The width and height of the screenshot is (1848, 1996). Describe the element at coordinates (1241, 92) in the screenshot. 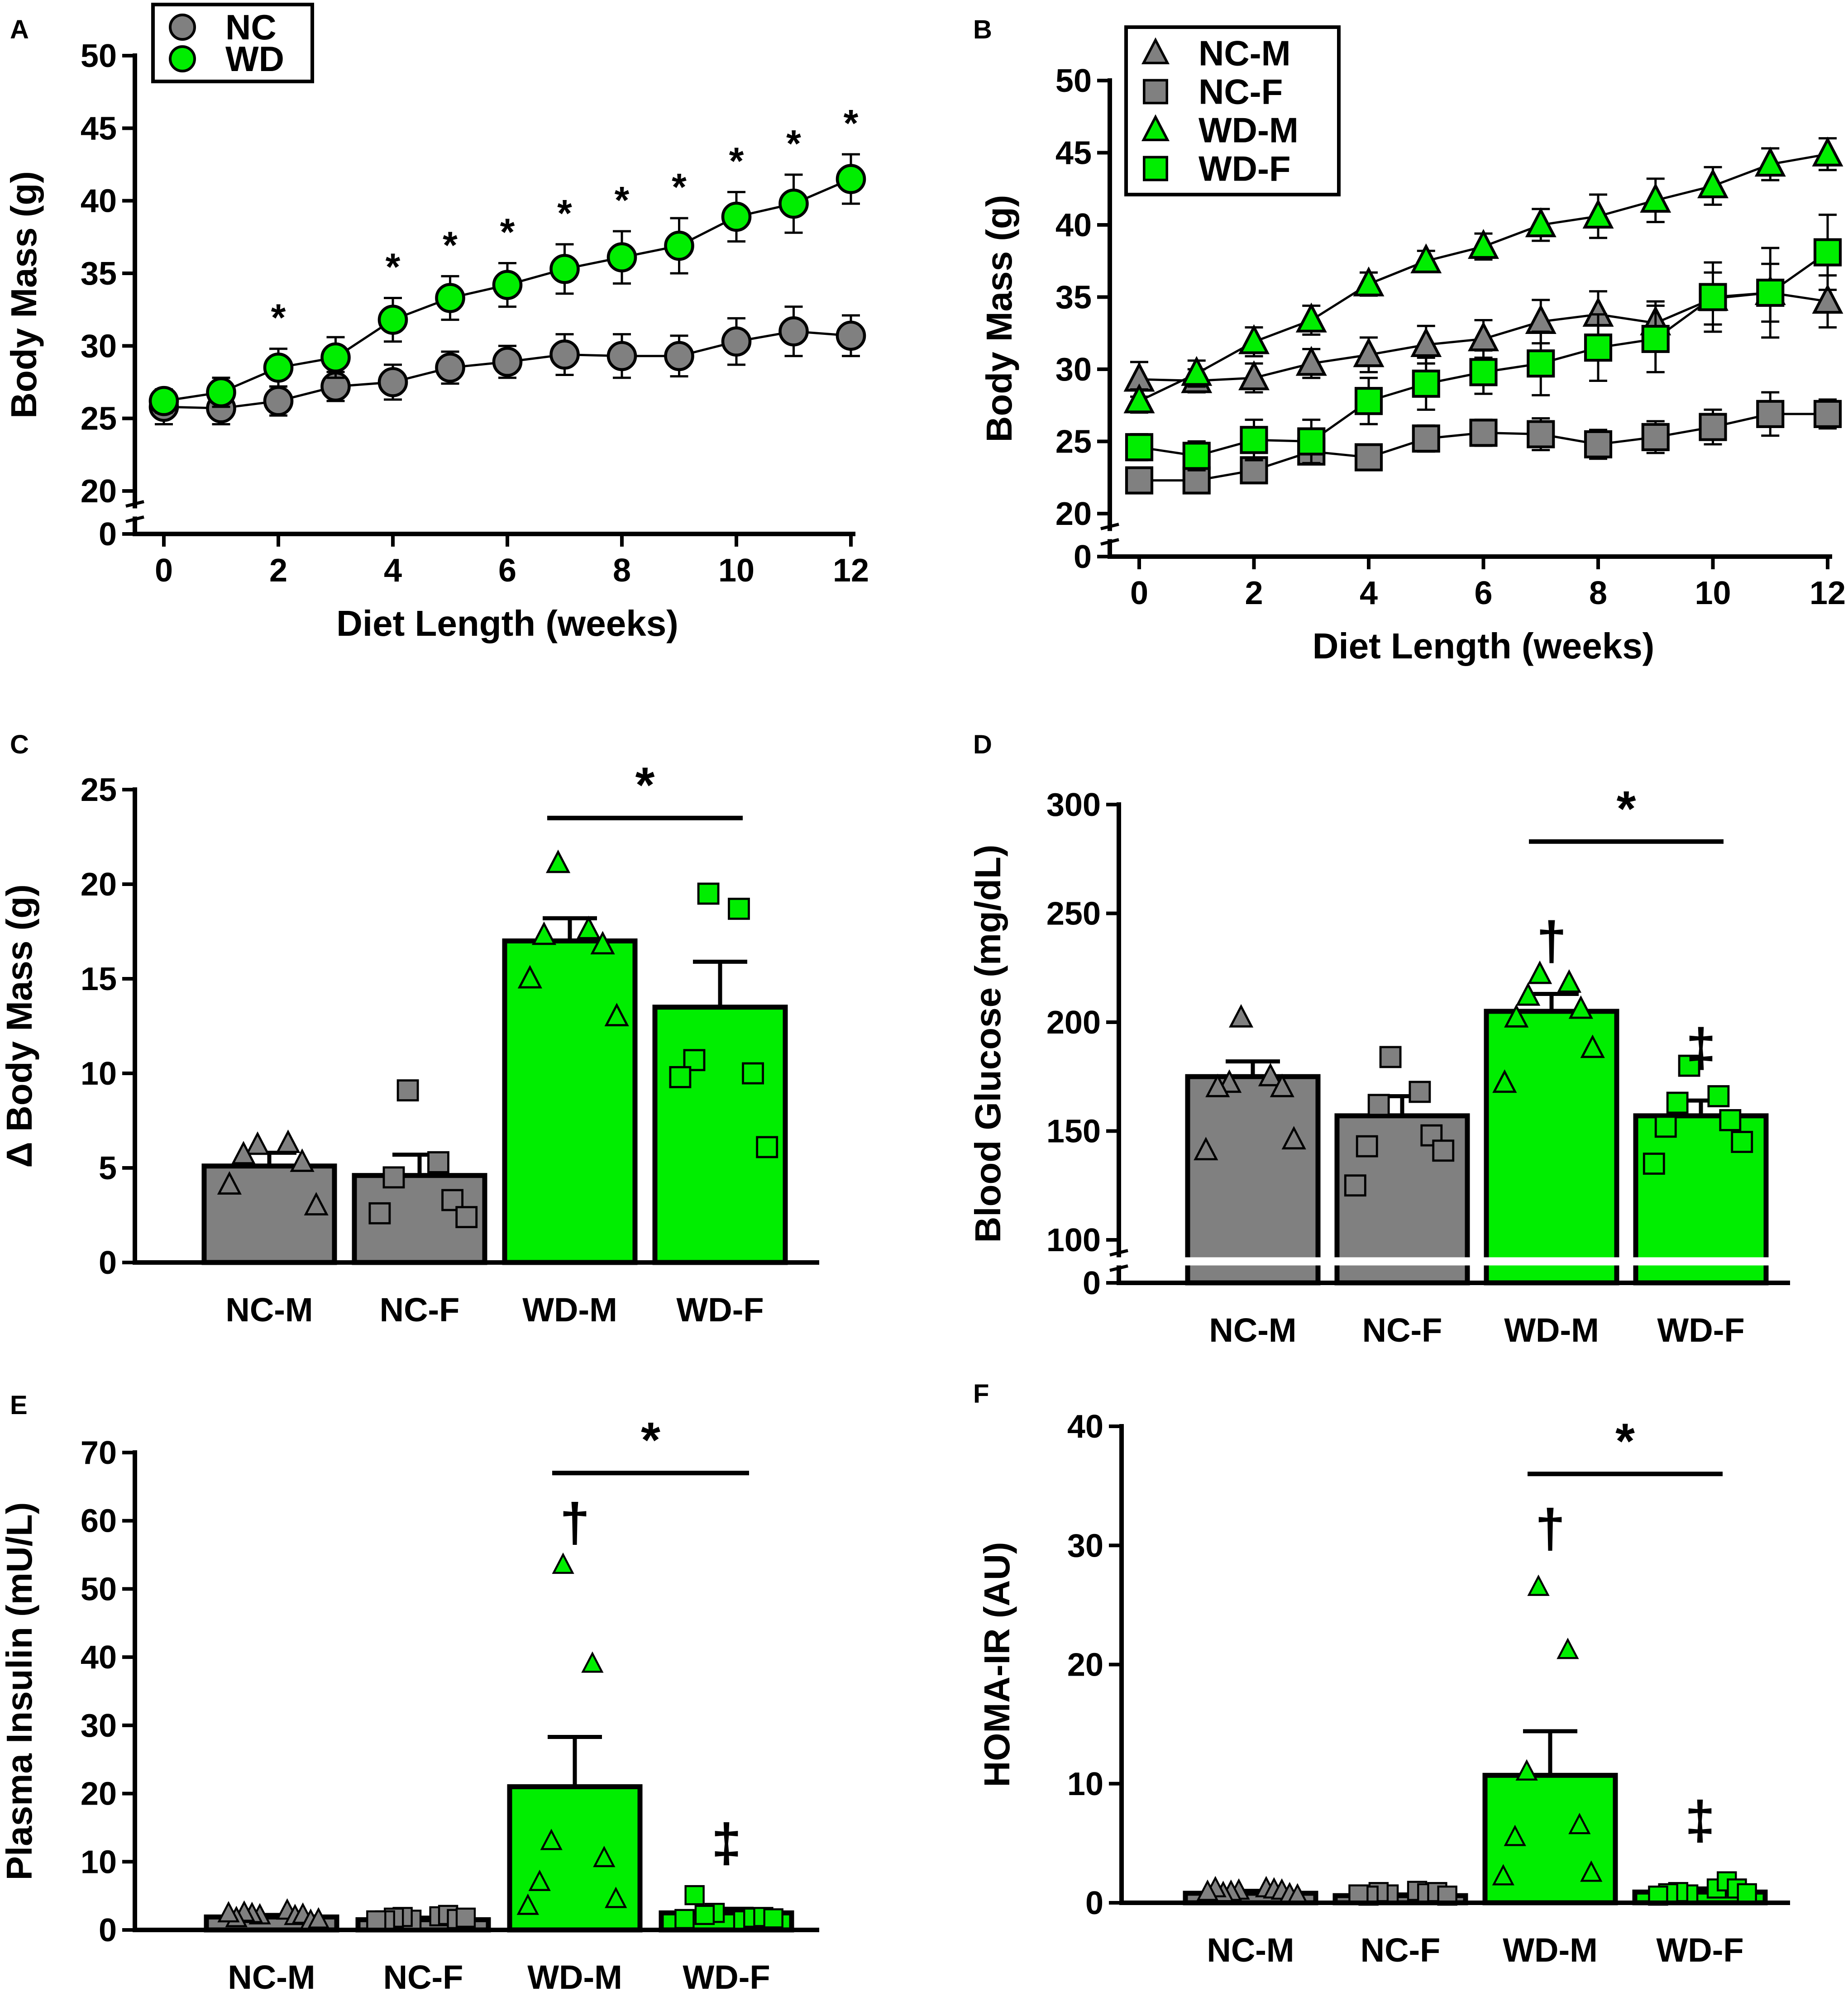

I see `legend-label: NC-F` at that location.